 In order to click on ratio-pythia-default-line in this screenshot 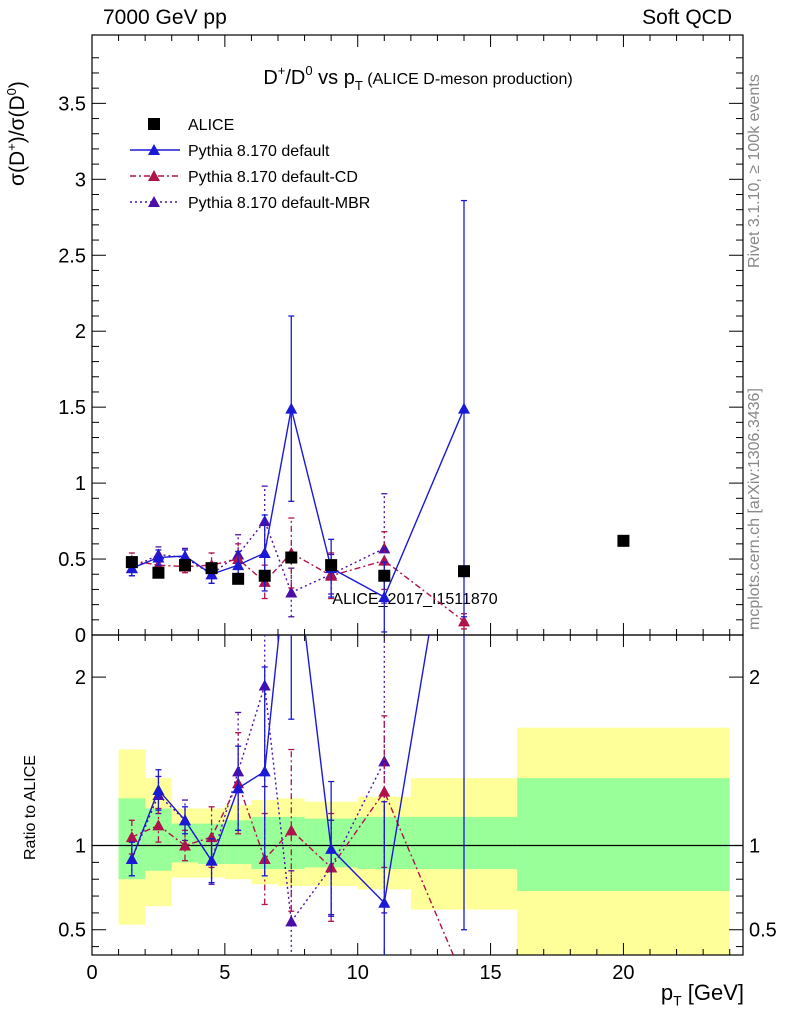, I will do `click(280, 770)`.